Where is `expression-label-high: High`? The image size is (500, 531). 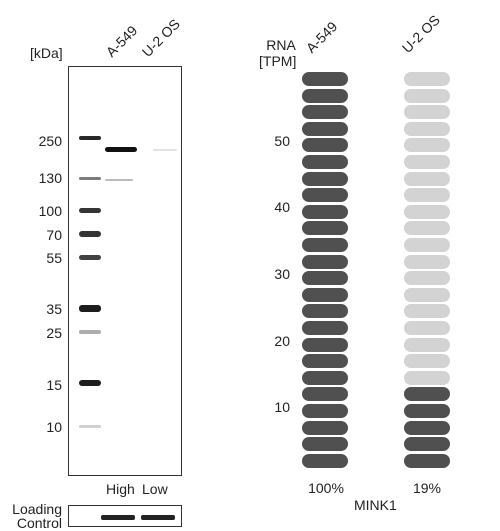 expression-label-high: High is located at coordinates (120, 489).